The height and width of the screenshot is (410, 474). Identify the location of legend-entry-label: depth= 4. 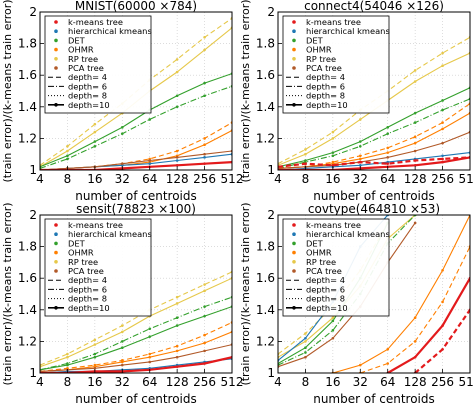
(87, 280).